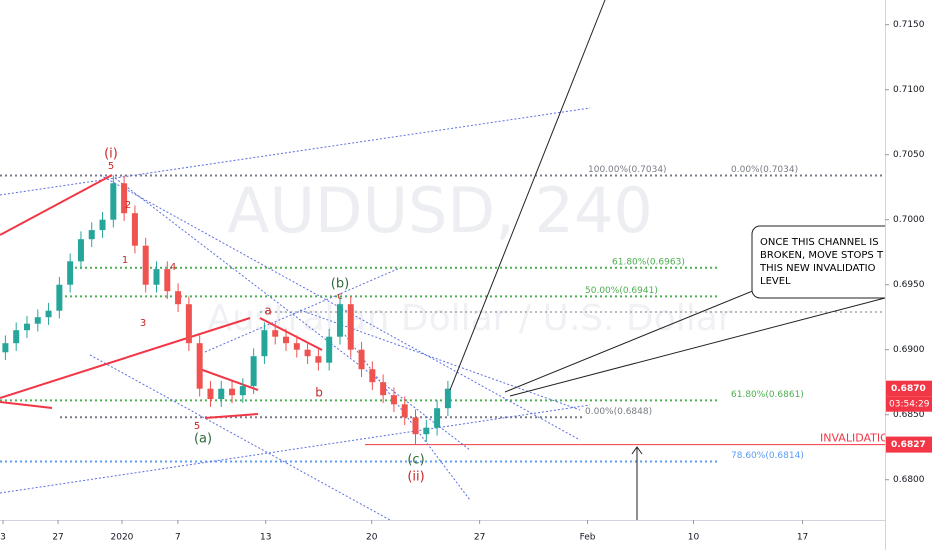 The width and height of the screenshot is (932, 550). I want to click on projection-line, so click(527, 195).